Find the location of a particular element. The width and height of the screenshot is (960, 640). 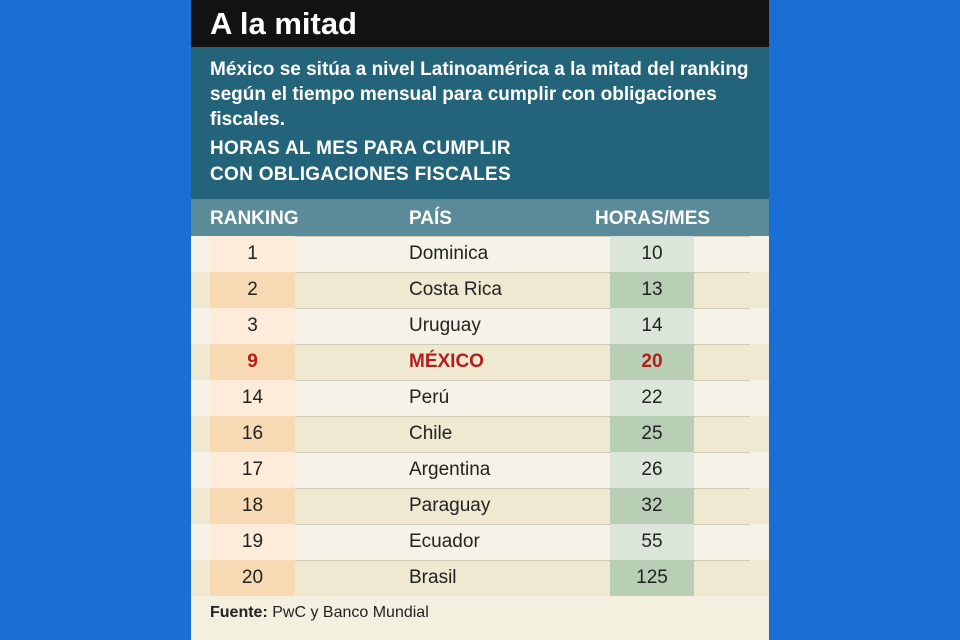

table-row: 9 MÉXICO 20 is located at coordinates (480, 362).